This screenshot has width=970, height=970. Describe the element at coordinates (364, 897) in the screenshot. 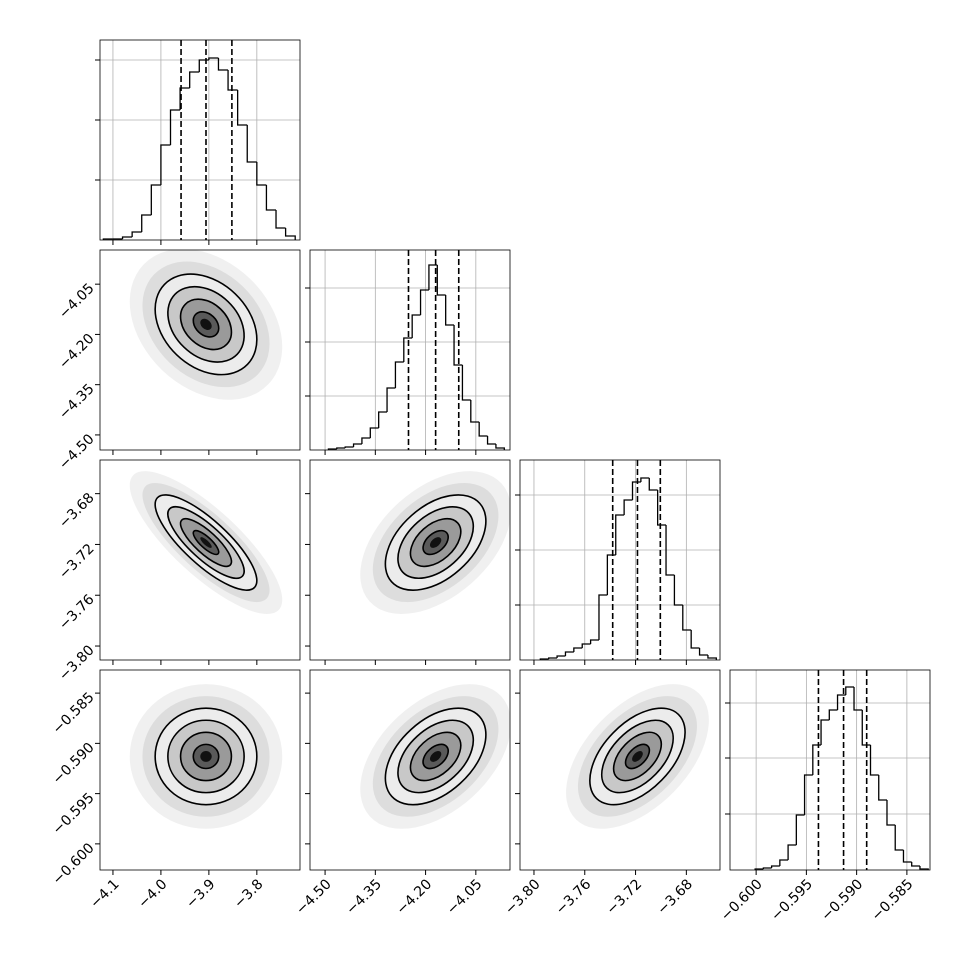

I see `x-tick-label: −4.35` at that location.